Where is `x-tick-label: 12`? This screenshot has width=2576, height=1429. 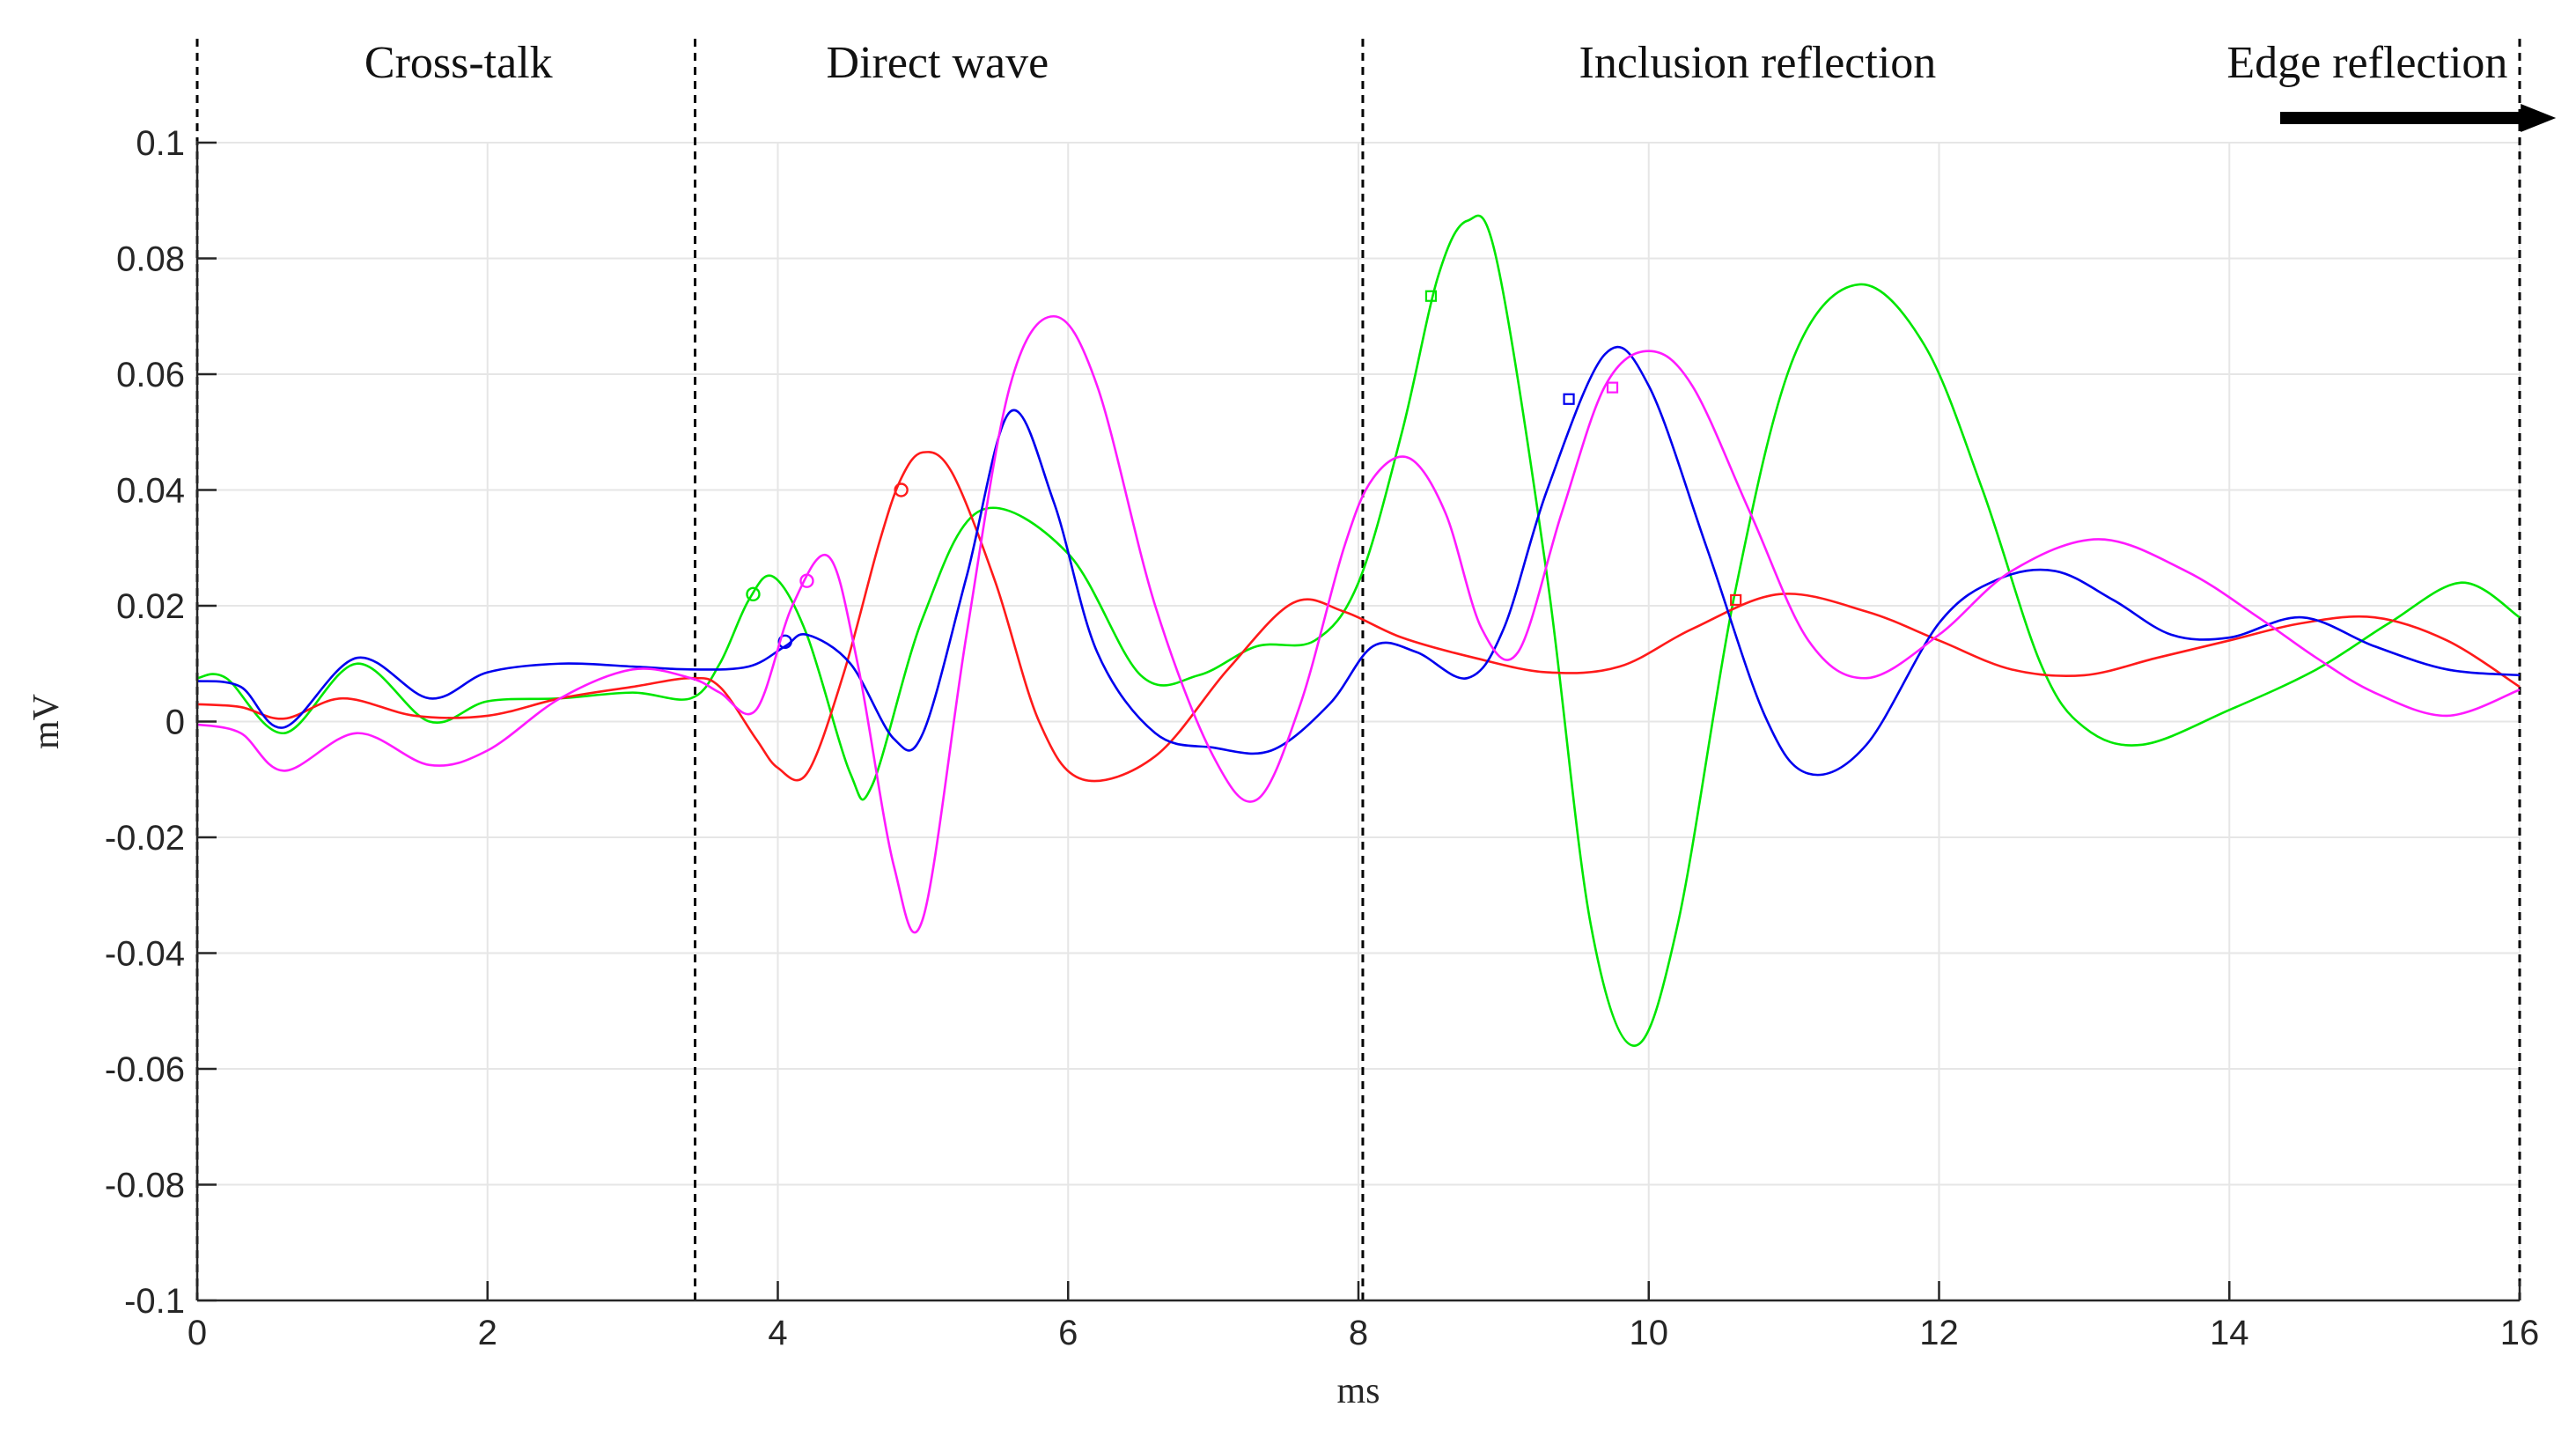
x-tick-label: 12 is located at coordinates (1939, 1333).